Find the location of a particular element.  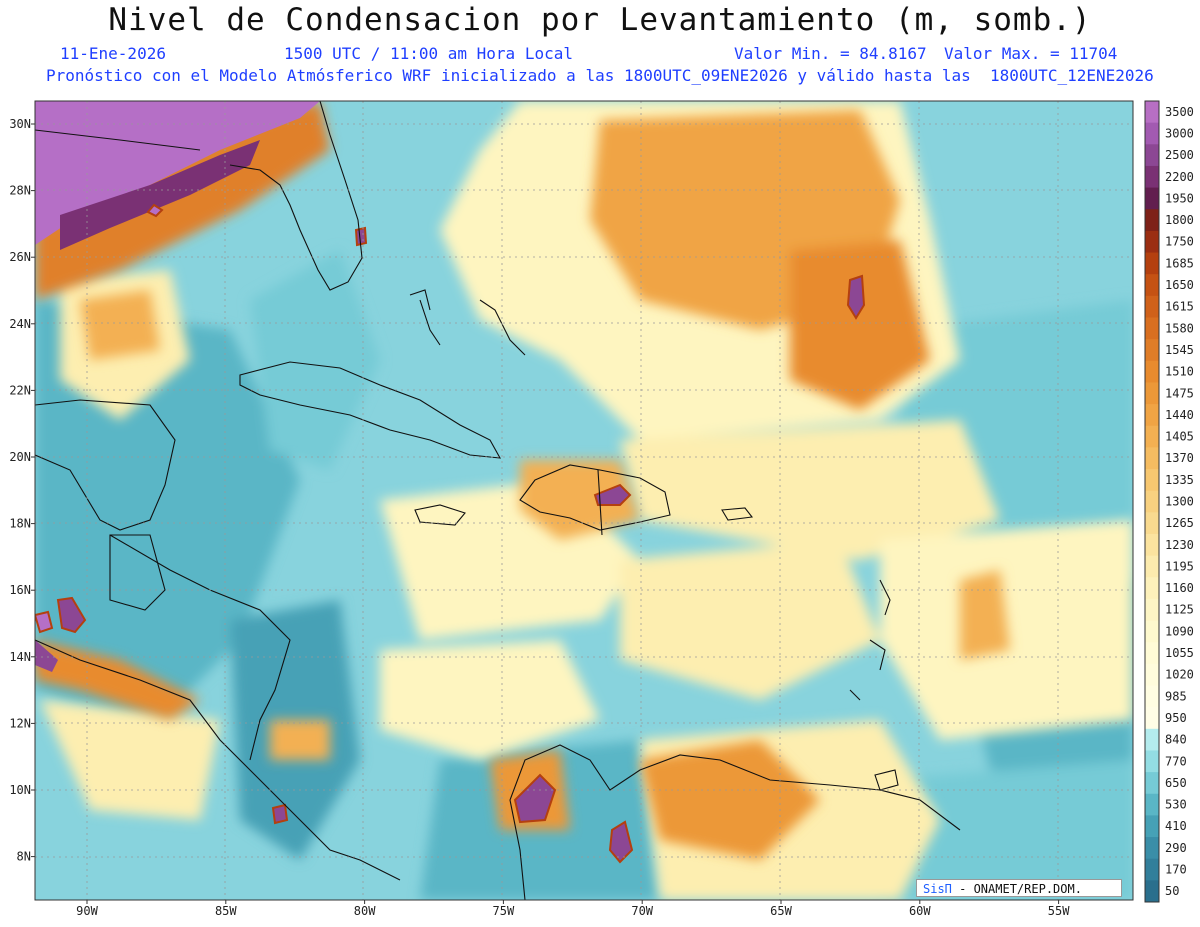

time-label: 1500 UTC / 11:00 am Hora Local is located at coordinates (428, 53).